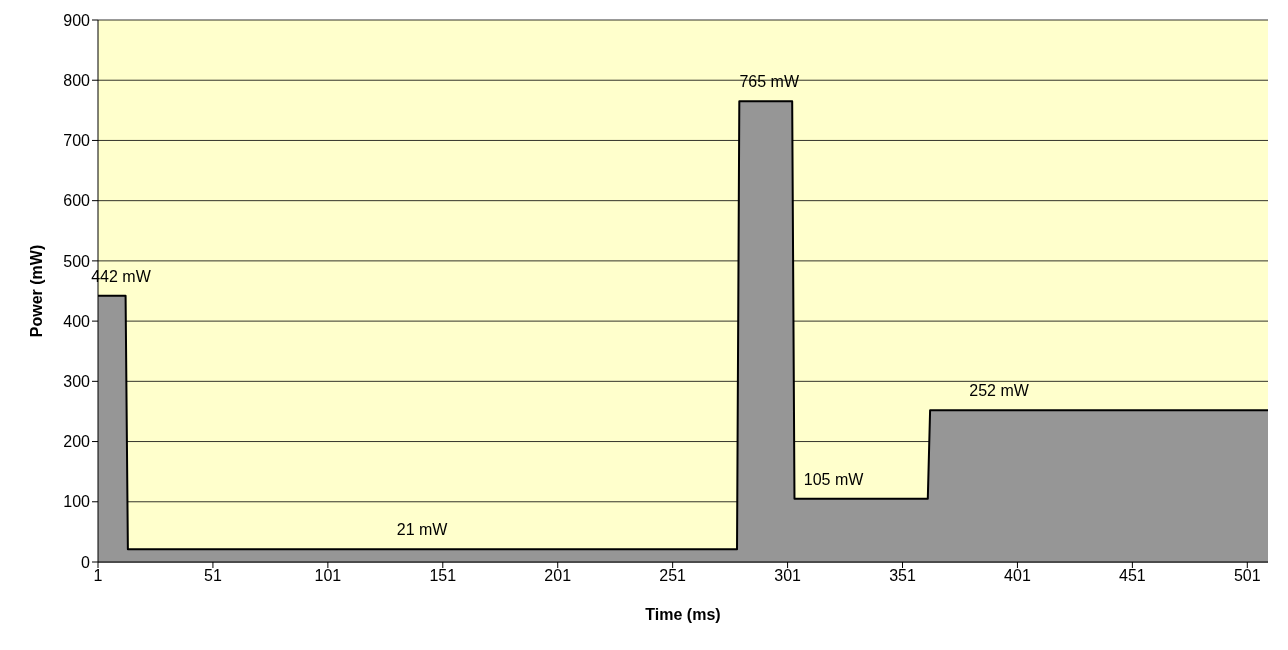 The image size is (1288, 650). I want to click on y-tick-label: 300, so click(77, 382).